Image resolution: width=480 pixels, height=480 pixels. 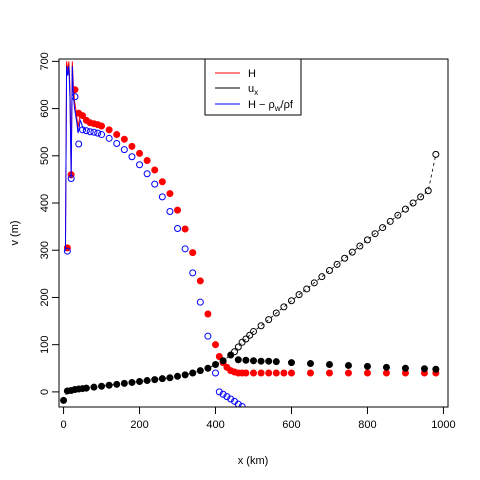 I want to click on legend-label-h: H, so click(x=252, y=74).